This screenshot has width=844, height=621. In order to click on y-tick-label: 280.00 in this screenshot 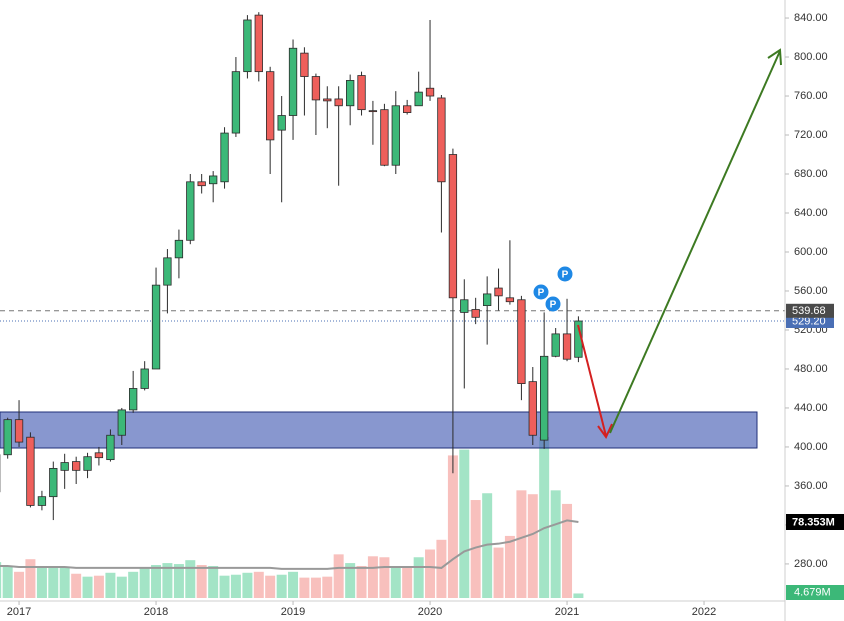, I will do `click(811, 564)`.